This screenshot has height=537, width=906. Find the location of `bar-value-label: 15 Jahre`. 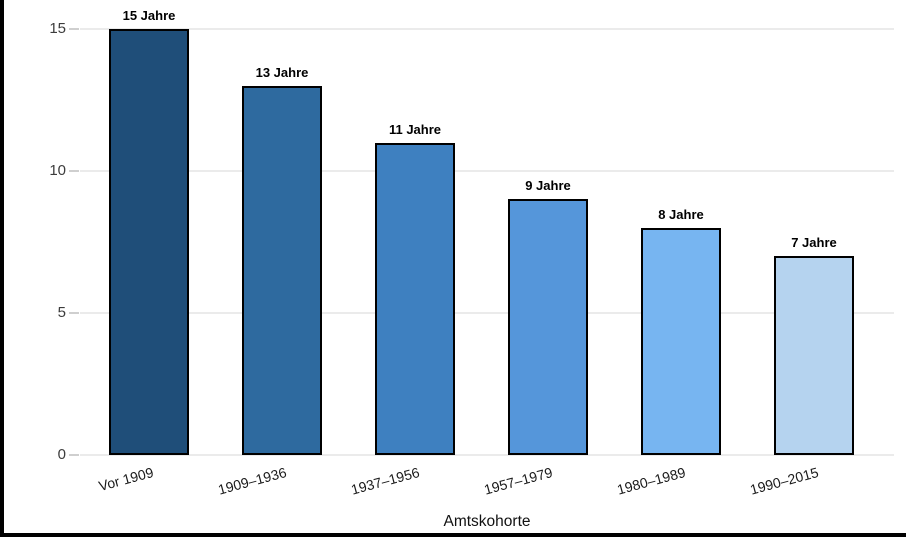

bar-value-label: 15 Jahre is located at coordinates (149, 15).